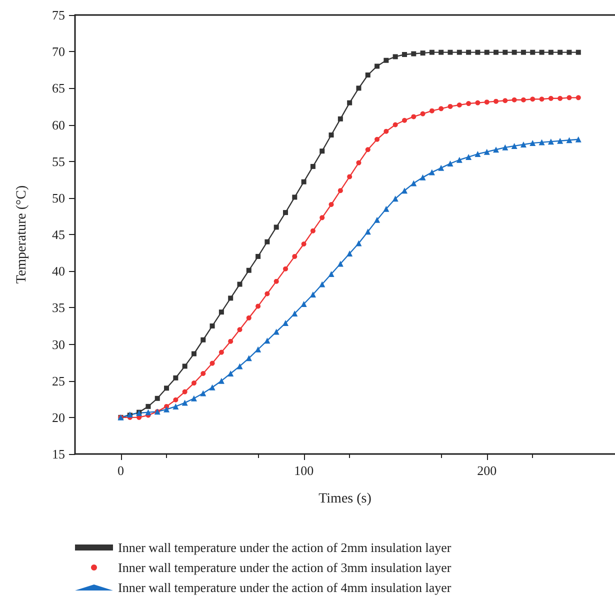 The height and width of the screenshot is (603, 615). I want to click on y-tick-label: 70, so click(58, 52).